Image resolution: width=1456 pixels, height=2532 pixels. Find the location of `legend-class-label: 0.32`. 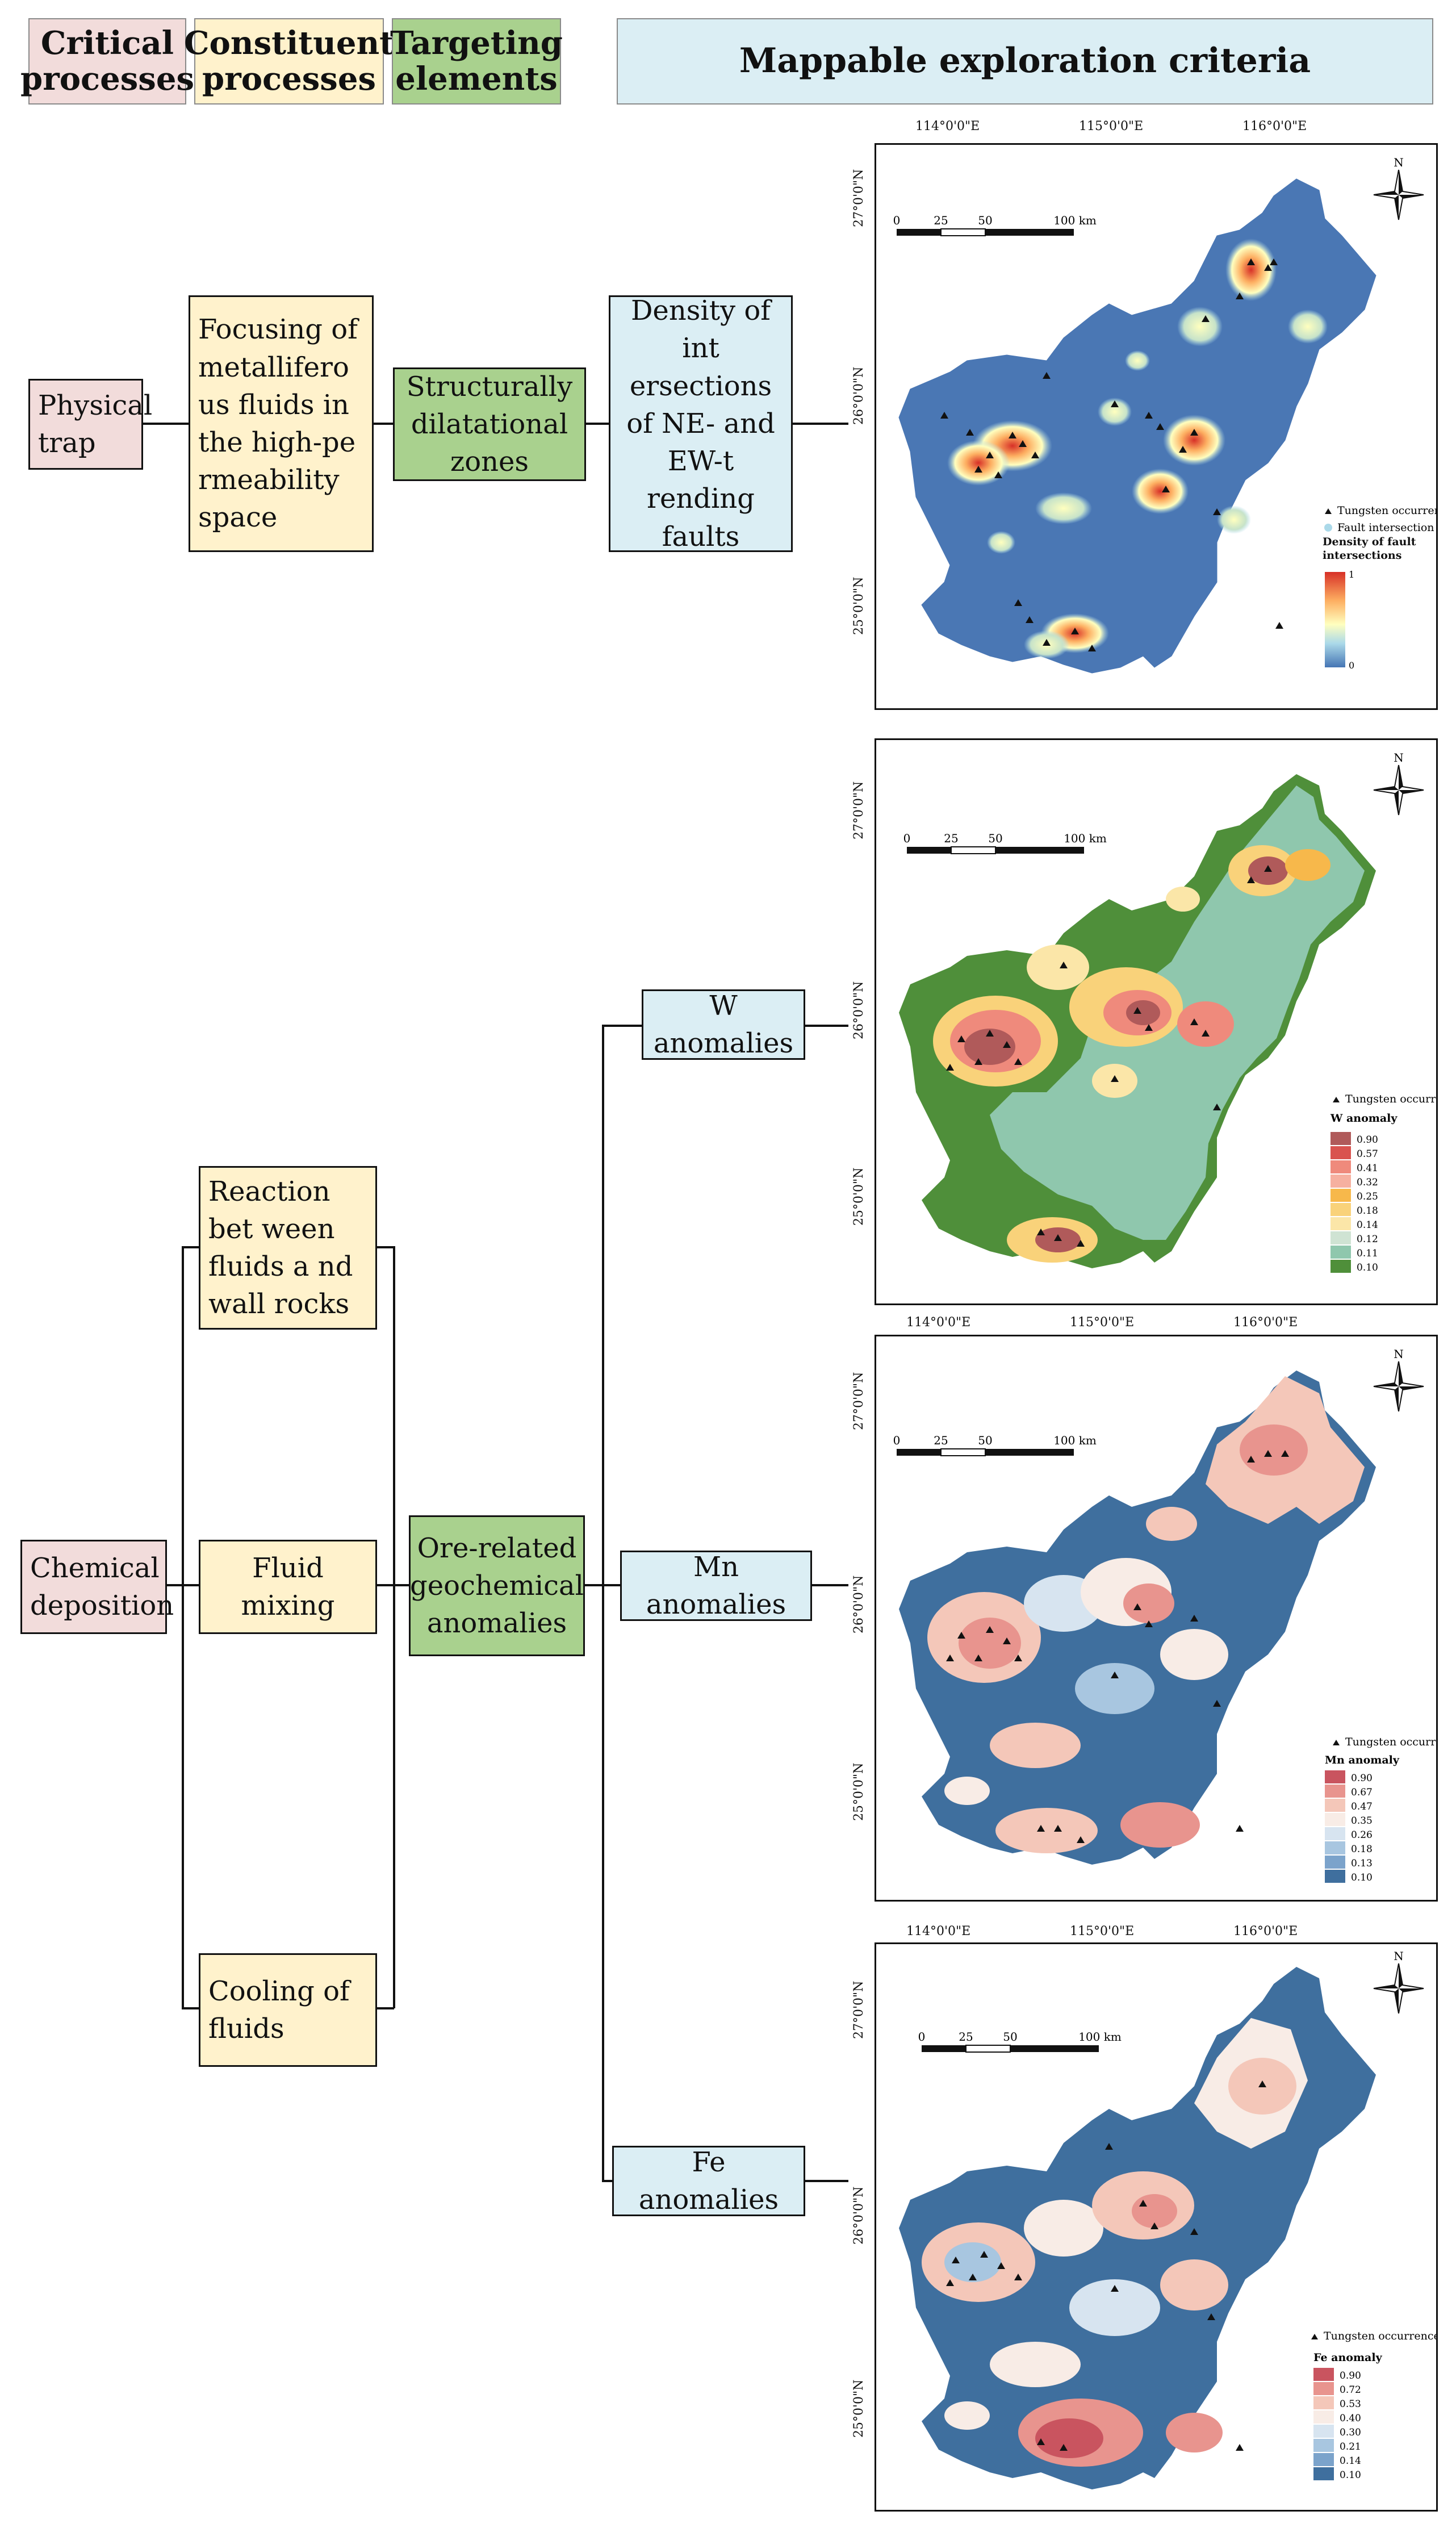

legend-class-label: 0.32 is located at coordinates (1368, 1182).